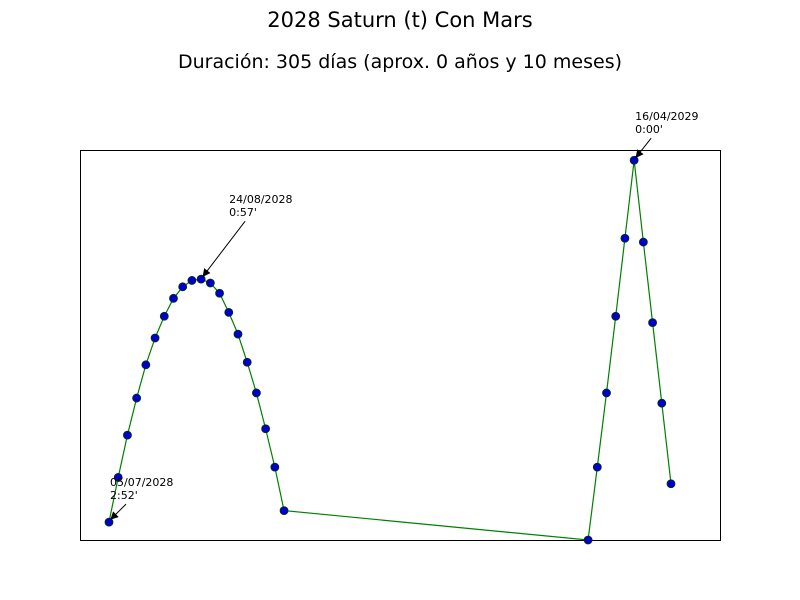 This screenshot has height=600, width=800. Describe the element at coordinates (124, 495) in the screenshot. I see `annotation-value: 2:52'` at that location.